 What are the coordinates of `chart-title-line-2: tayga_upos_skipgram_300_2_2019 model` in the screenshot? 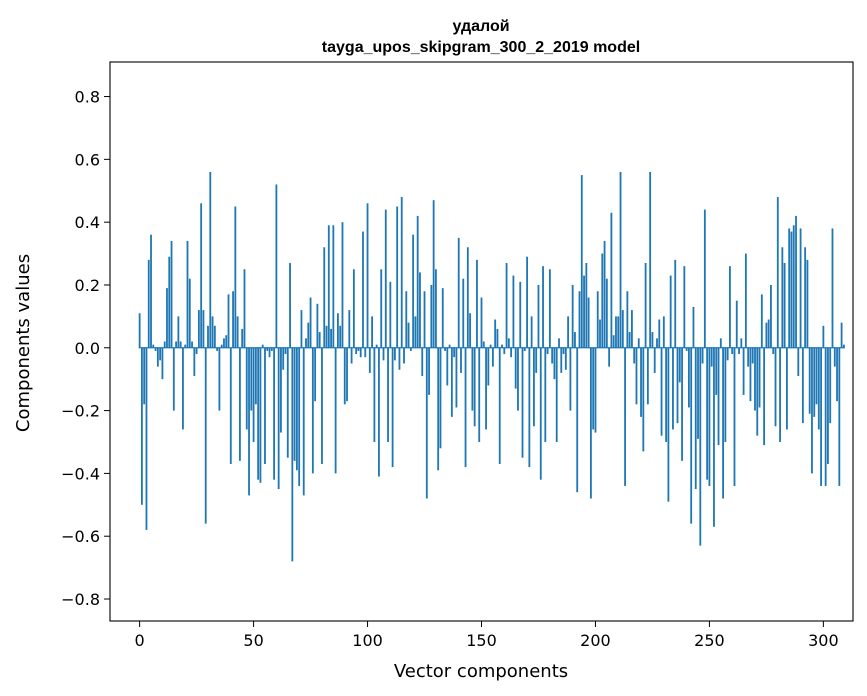 It's located at (481, 47).